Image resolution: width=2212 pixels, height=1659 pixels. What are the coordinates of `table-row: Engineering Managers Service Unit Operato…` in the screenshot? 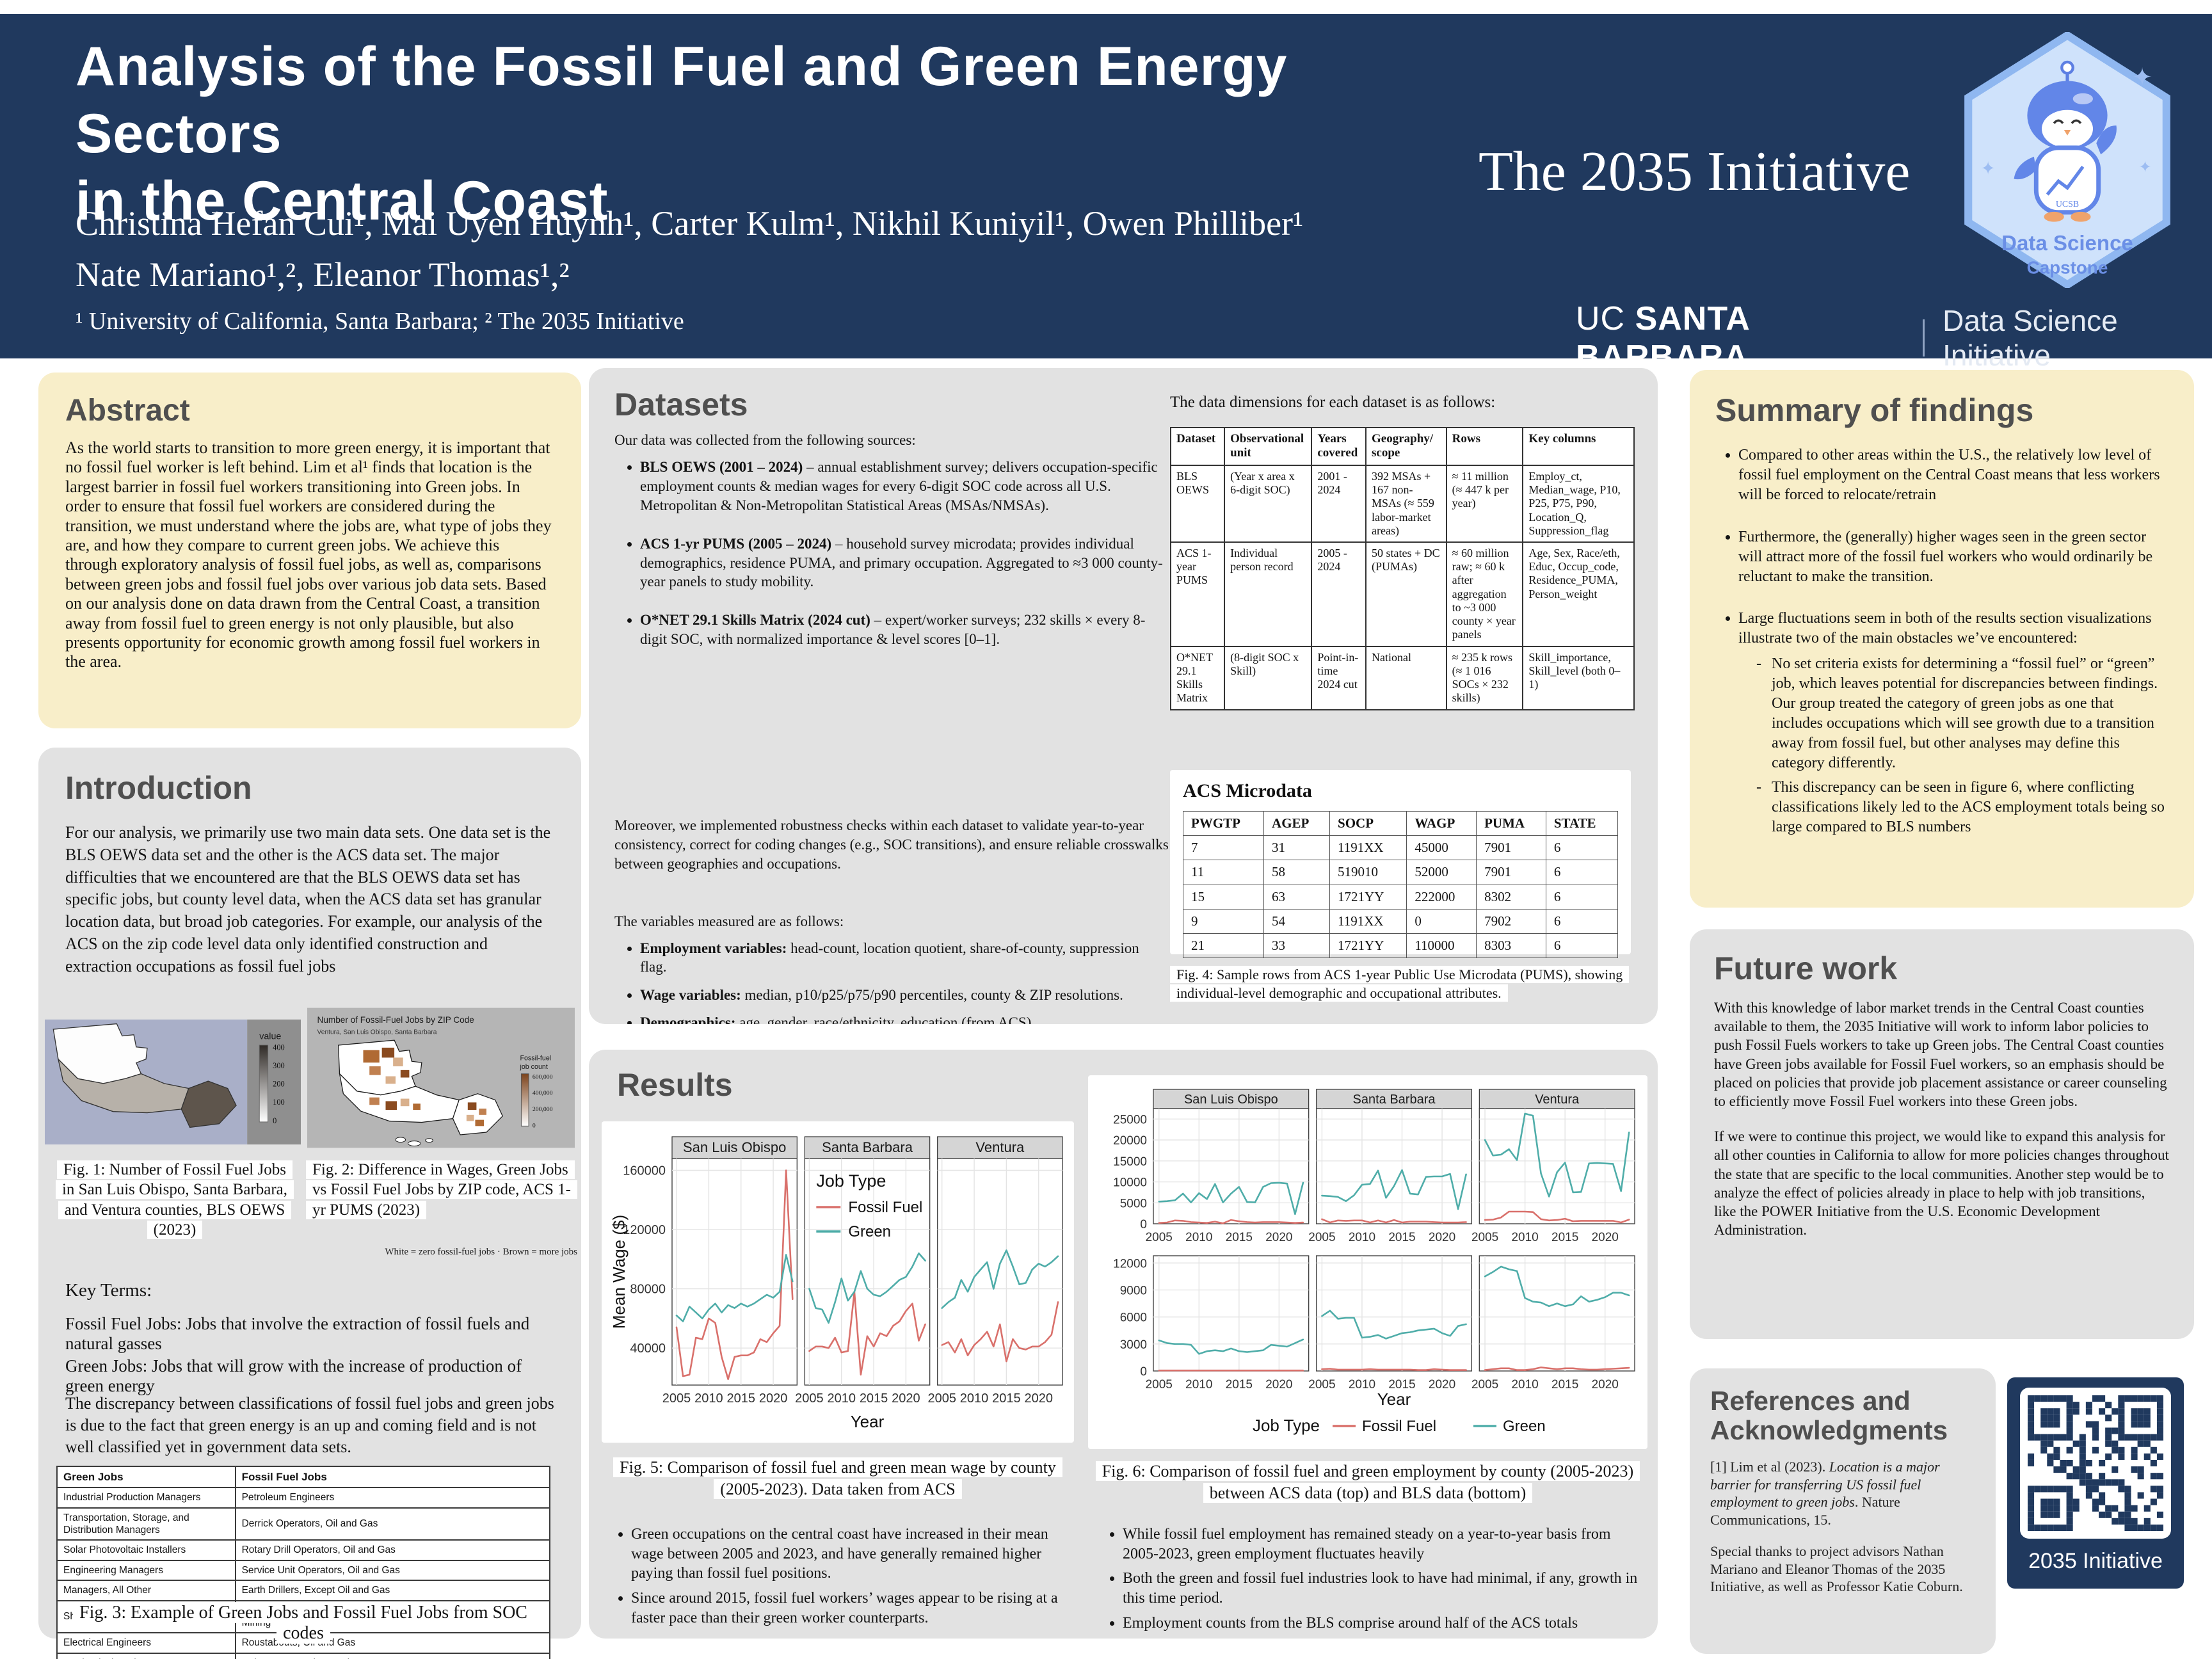 It's located at (303, 1570).